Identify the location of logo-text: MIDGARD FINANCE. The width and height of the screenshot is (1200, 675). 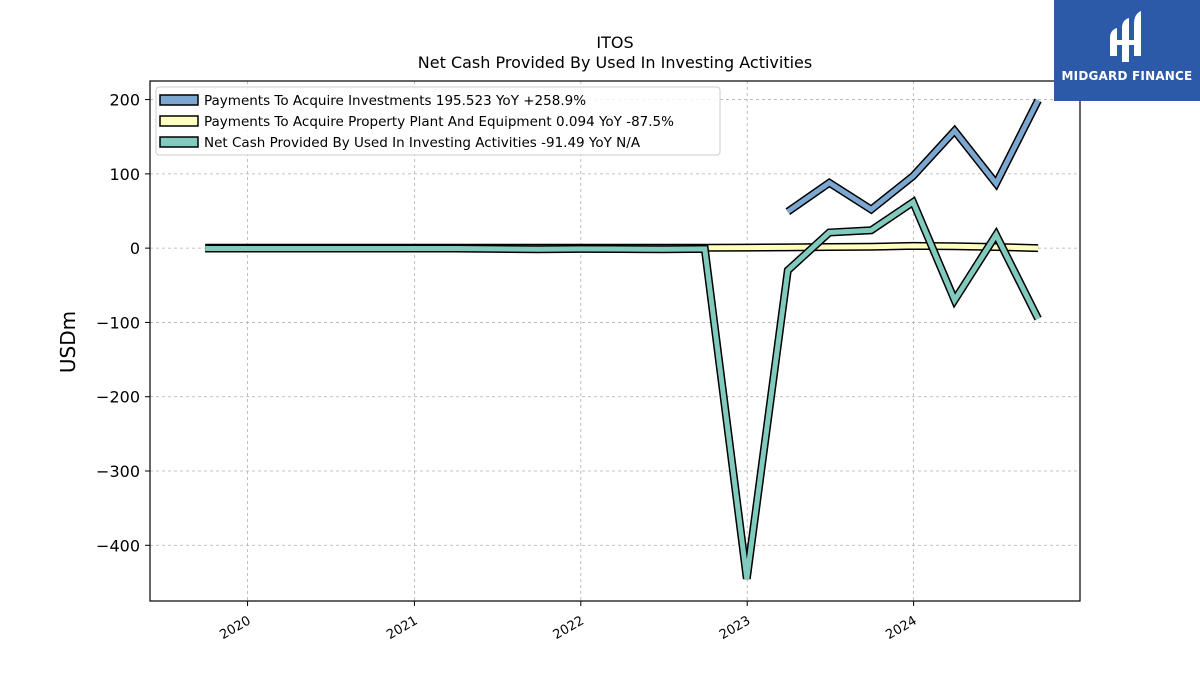
(1127, 76).